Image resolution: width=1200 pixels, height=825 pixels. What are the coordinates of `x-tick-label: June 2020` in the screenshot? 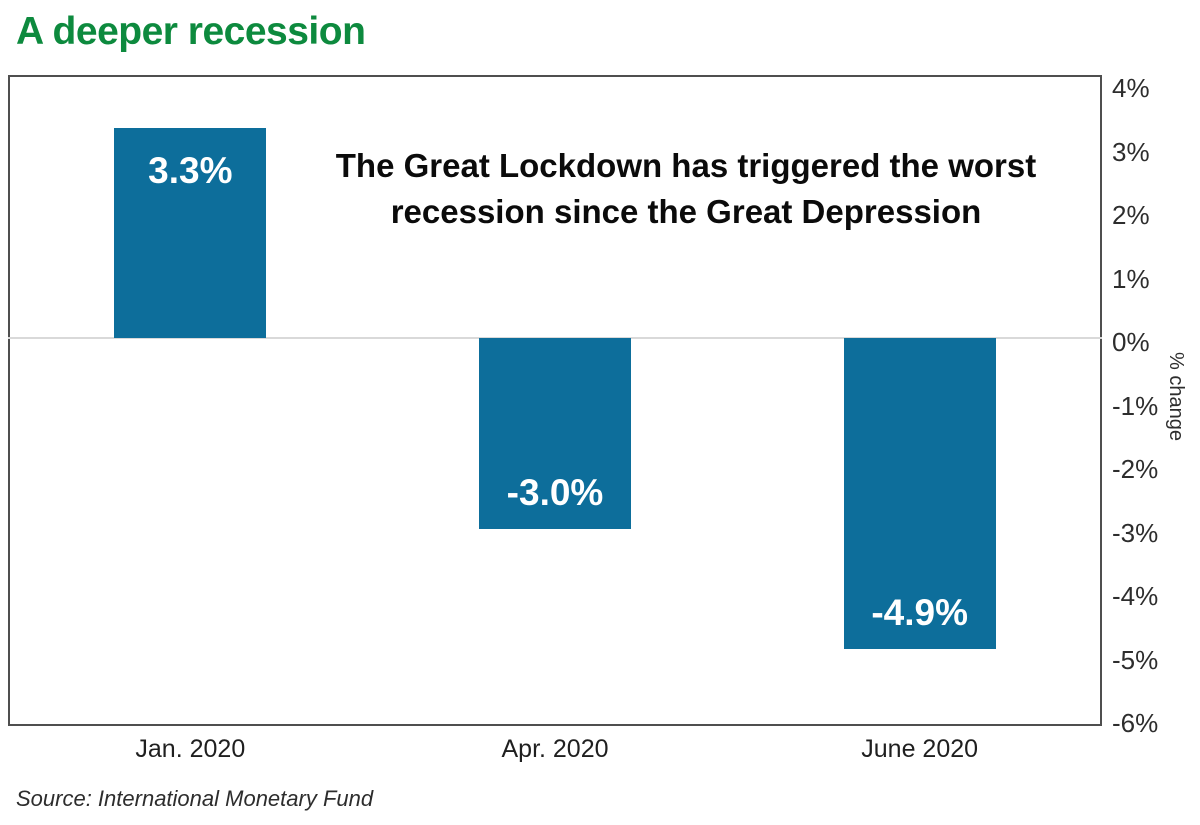 It's located at (920, 749).